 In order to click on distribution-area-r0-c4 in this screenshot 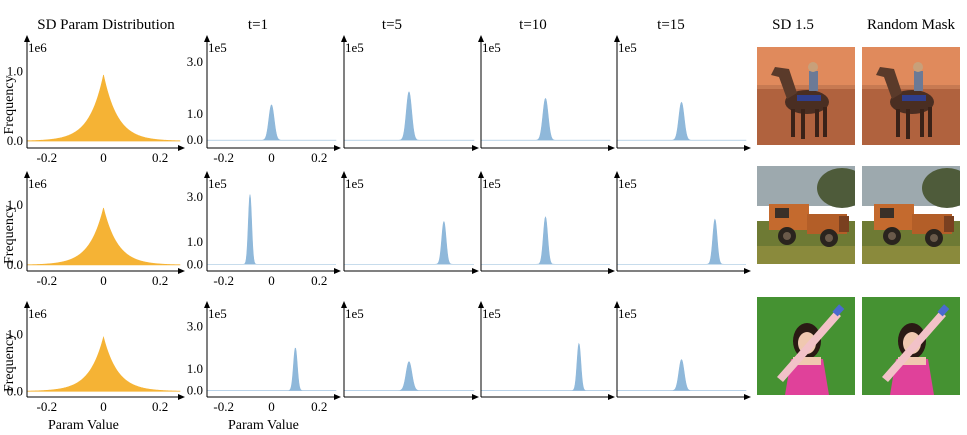, I will do `click(681, 121)`.